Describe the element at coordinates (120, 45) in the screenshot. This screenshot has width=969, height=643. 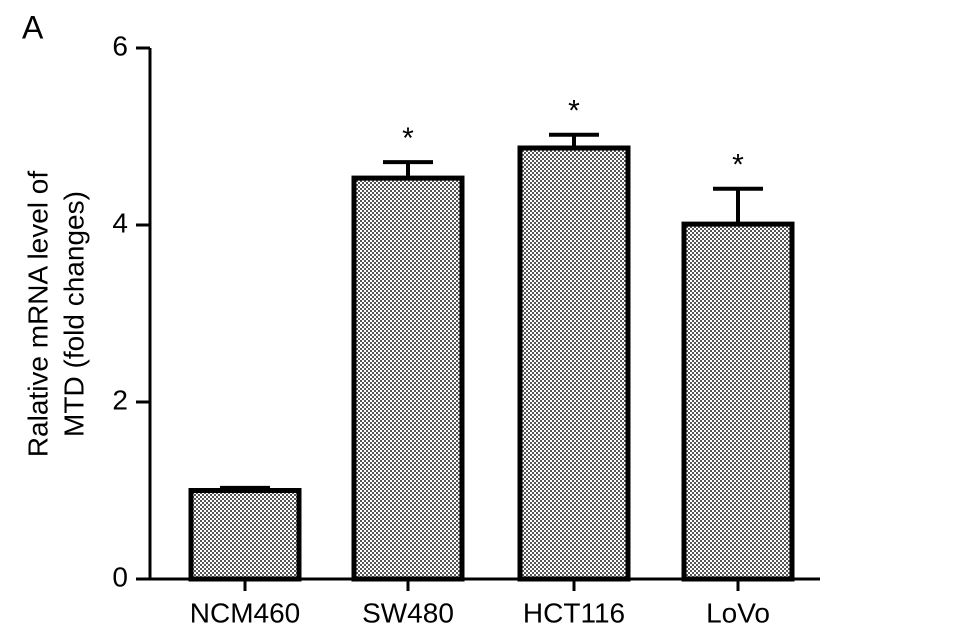
I see `y-tick-label: 6` at that location.